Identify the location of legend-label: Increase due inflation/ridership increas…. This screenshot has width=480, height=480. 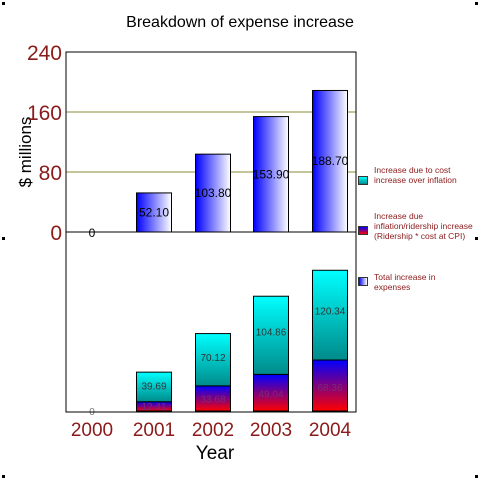
(423, 226).